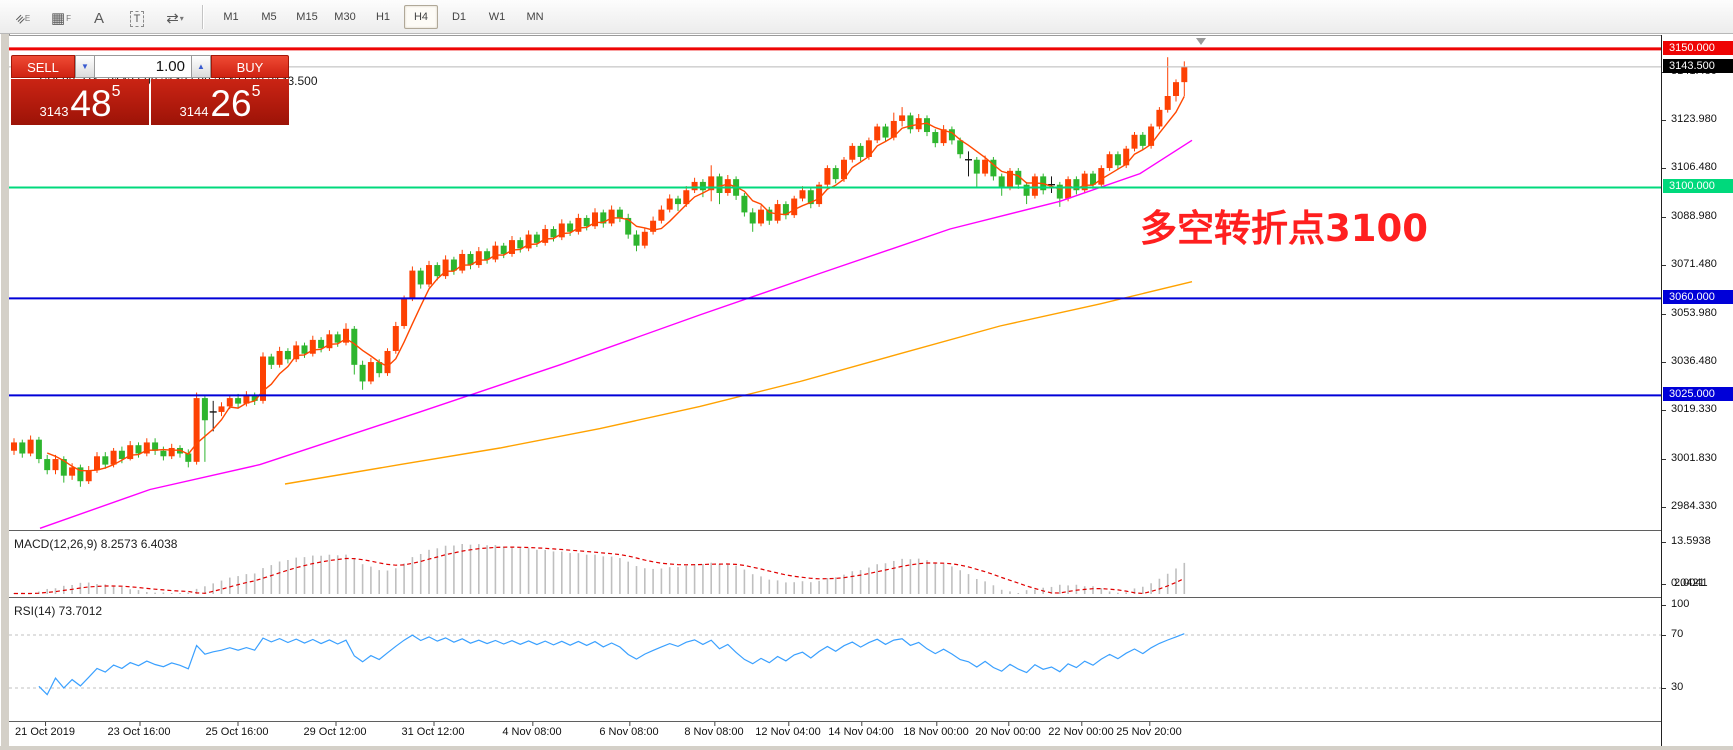 This screenshot has width=1733, height=750. I want to click on timeframe-button-m15: M15, so click(307, 16).